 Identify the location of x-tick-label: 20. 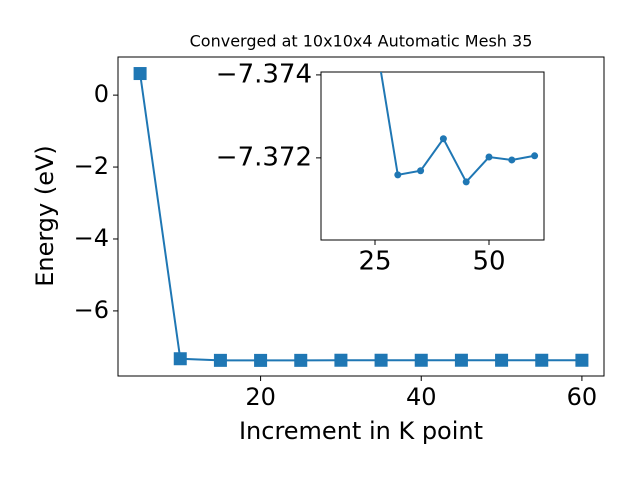
(260, 397).